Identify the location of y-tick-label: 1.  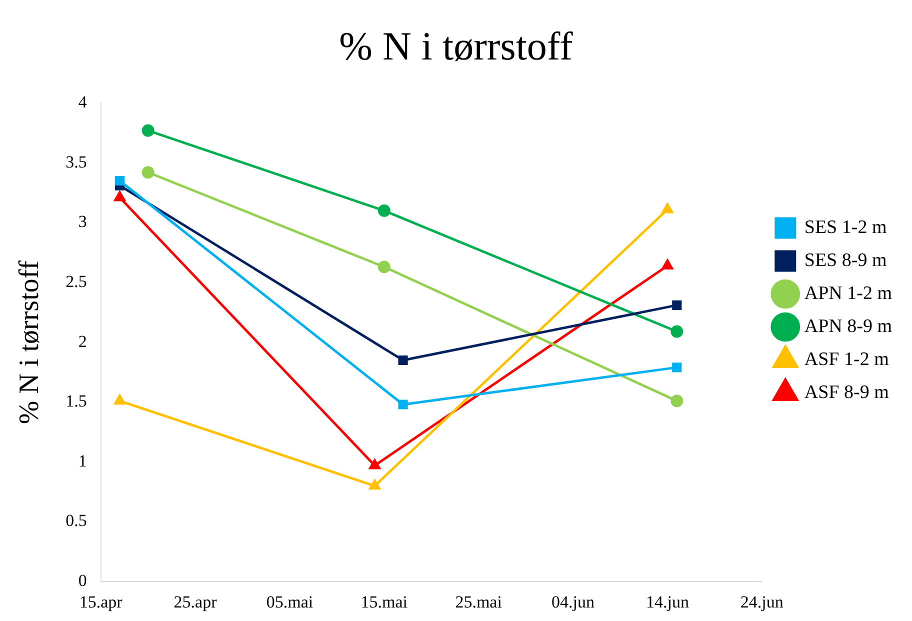
(82, 460).